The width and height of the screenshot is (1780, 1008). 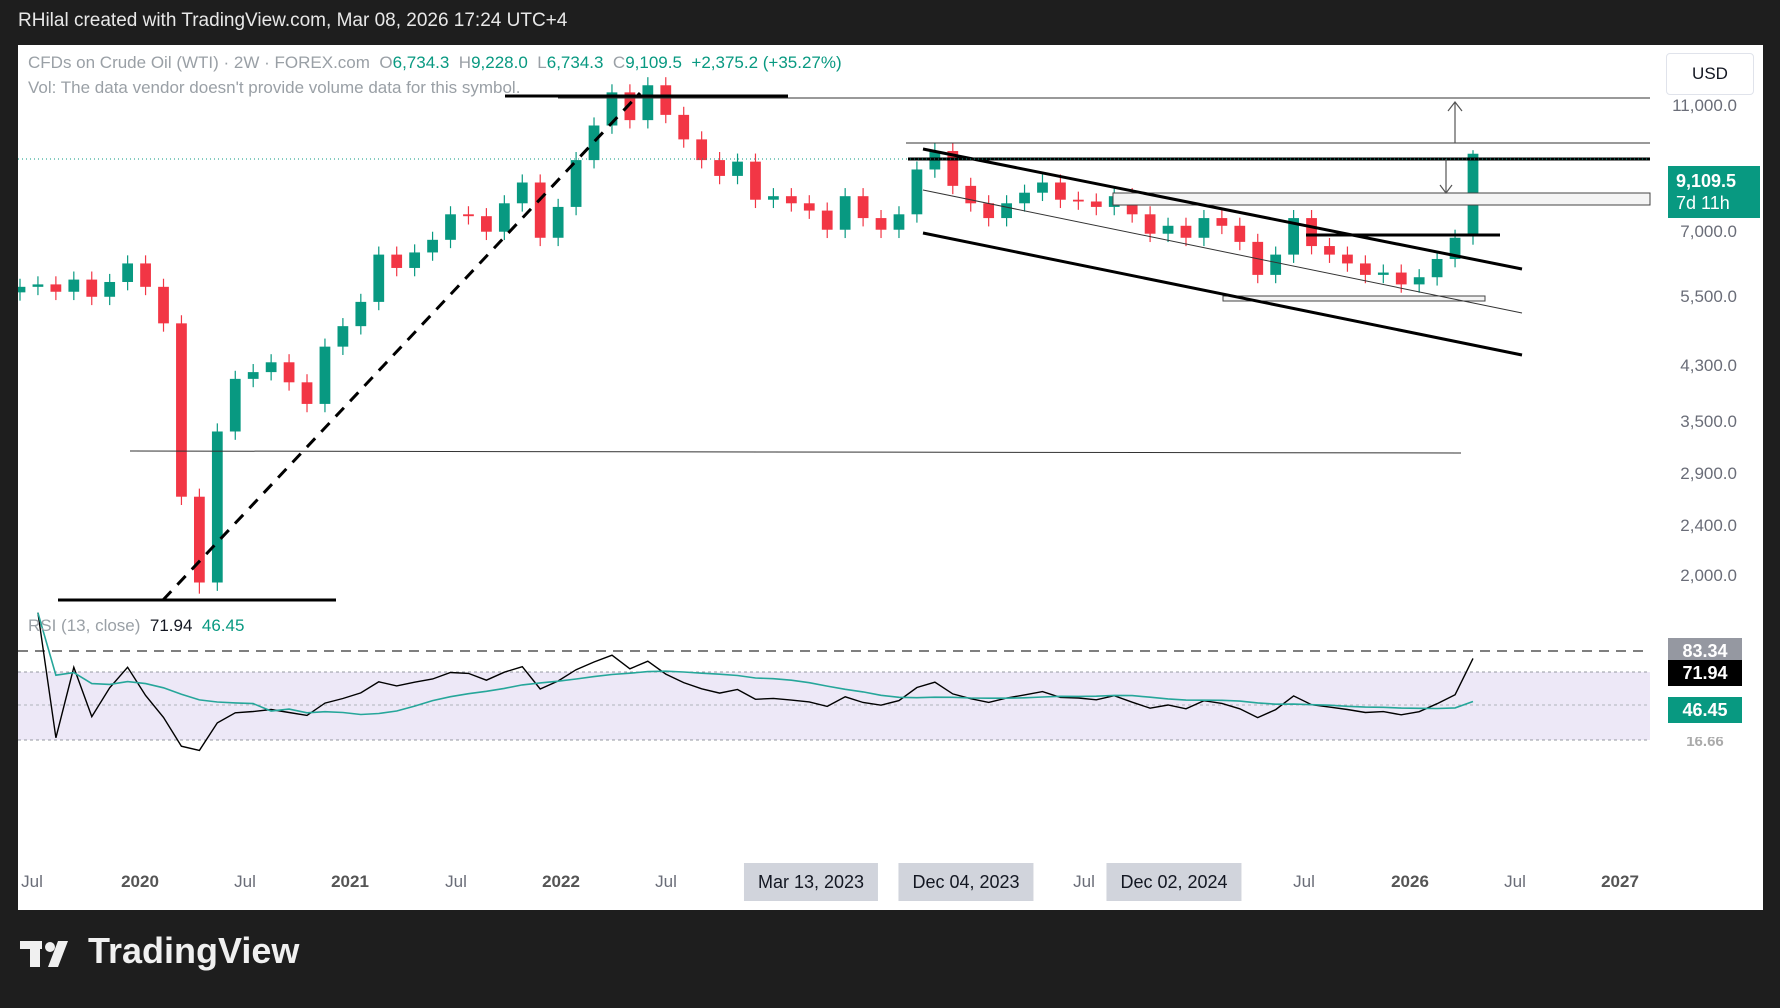 What do you see at coordinates (421, 62) in the screenshot?
I see `open-value: 6,734.3` at bounding box center [421, 62].